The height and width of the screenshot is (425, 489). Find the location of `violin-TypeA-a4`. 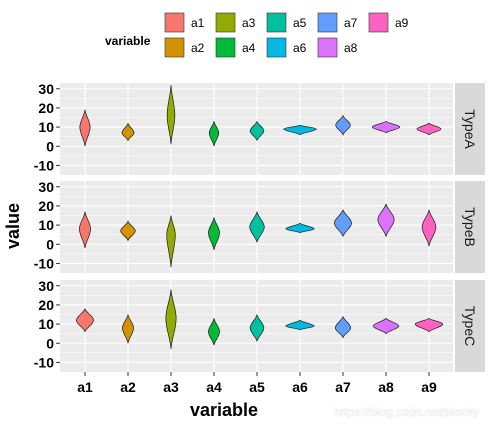

violin-TypeA-a4 is located at coordinates (214, 134).